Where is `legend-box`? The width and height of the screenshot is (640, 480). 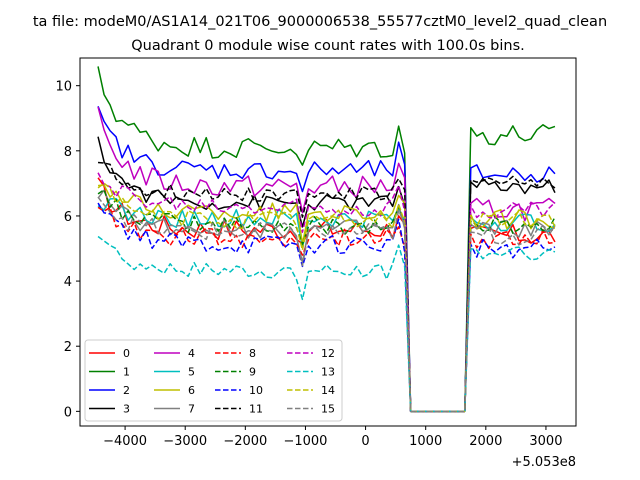
legend-box is located at coordinates (213, 380).